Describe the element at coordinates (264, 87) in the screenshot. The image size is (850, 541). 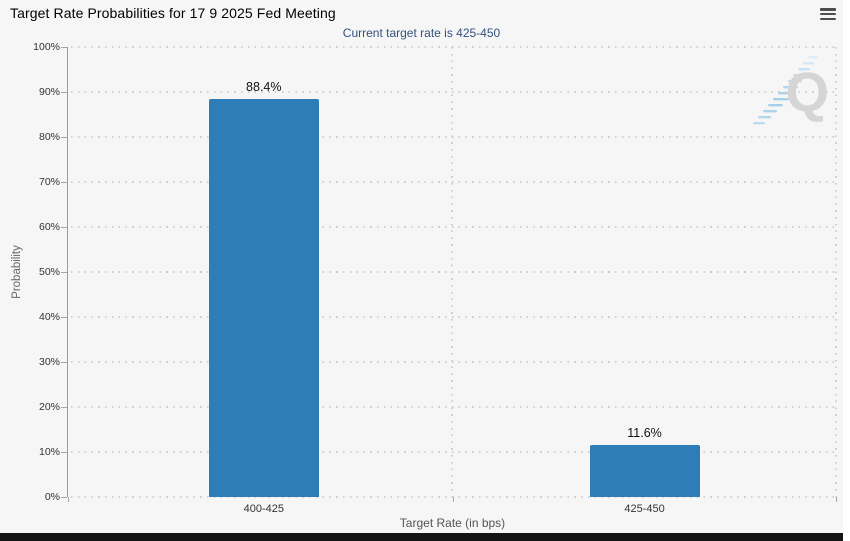
I see `bar-value-label: 88.4%` at that location.